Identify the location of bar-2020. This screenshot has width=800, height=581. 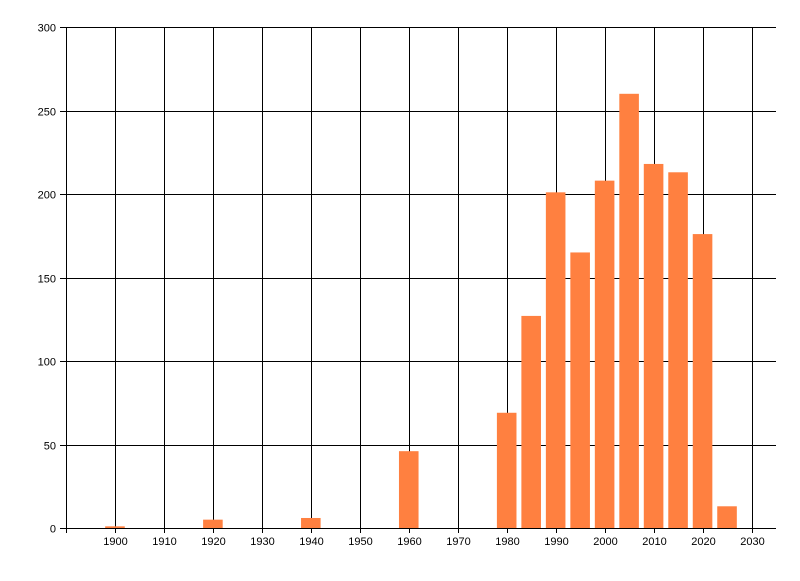
(702, 381).